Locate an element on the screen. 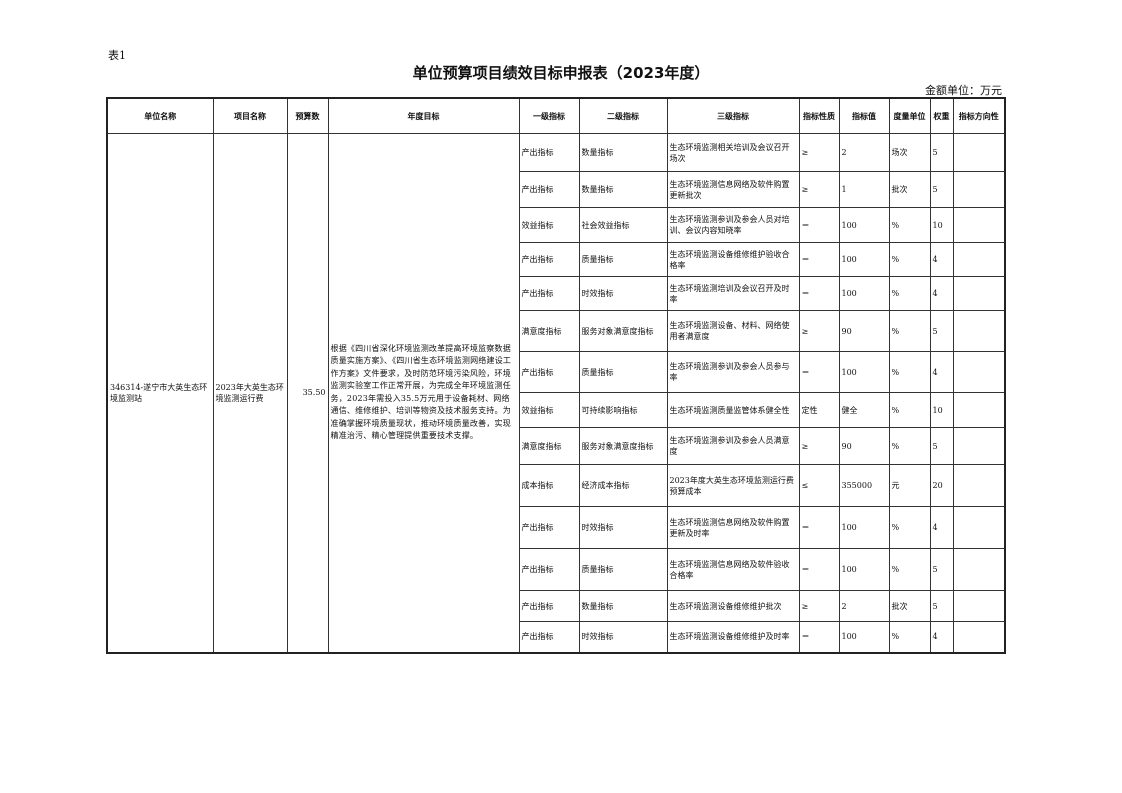  level2-indicator-cell: 服务对象满意度指标 is located at coordinates (623, 446).